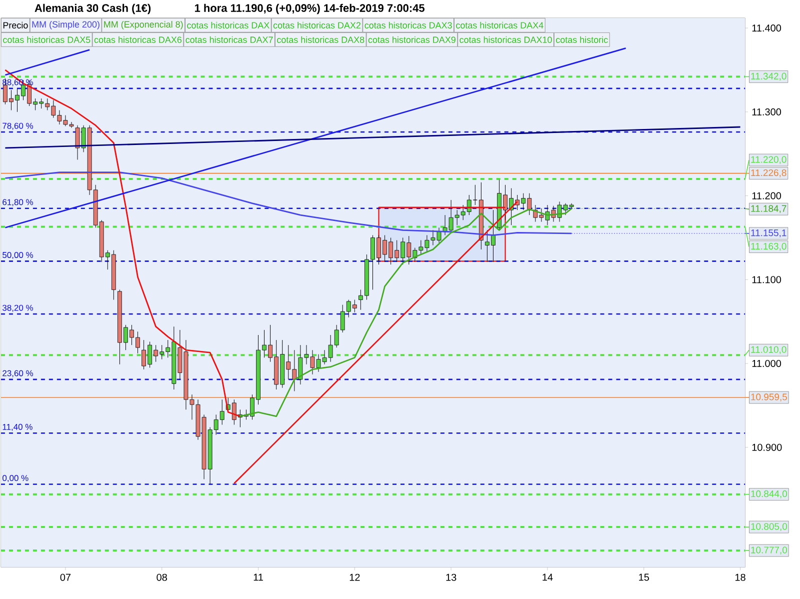 Image resolution: width=800 pixels, height=599 pixels. I want to click on annotation: cotas historicas DAX8, so click(320, 39).